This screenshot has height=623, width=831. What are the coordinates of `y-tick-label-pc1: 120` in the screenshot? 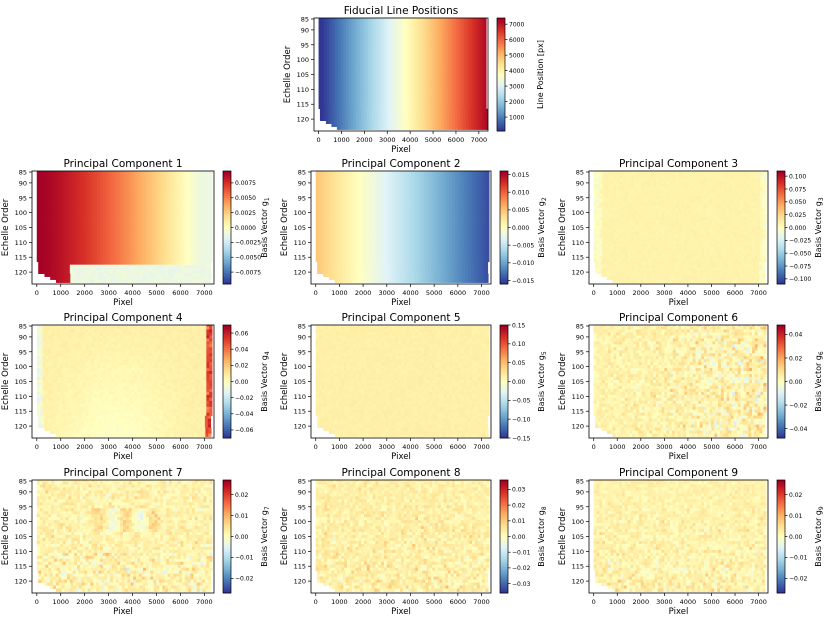 It's located at (21, 273).